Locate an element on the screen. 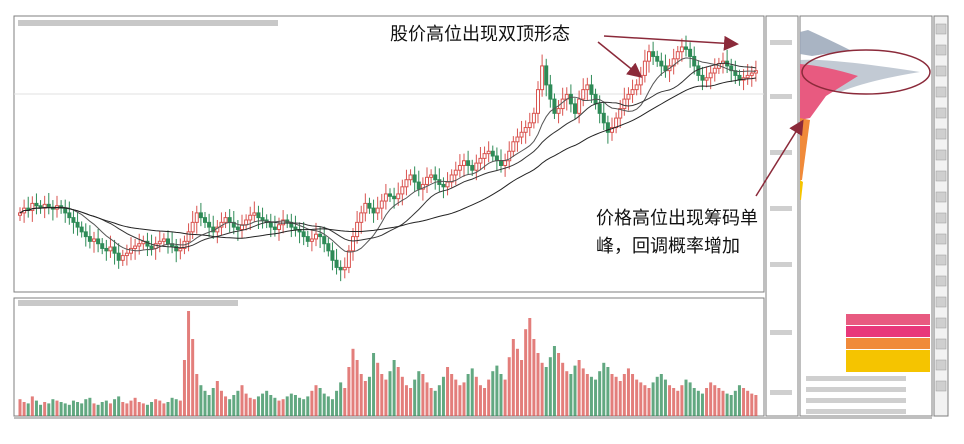 The width and height of the screenshot is (964, 444). double-top-annotation: 股价高位出现双顶形态 is located at coordinates (480, 34).